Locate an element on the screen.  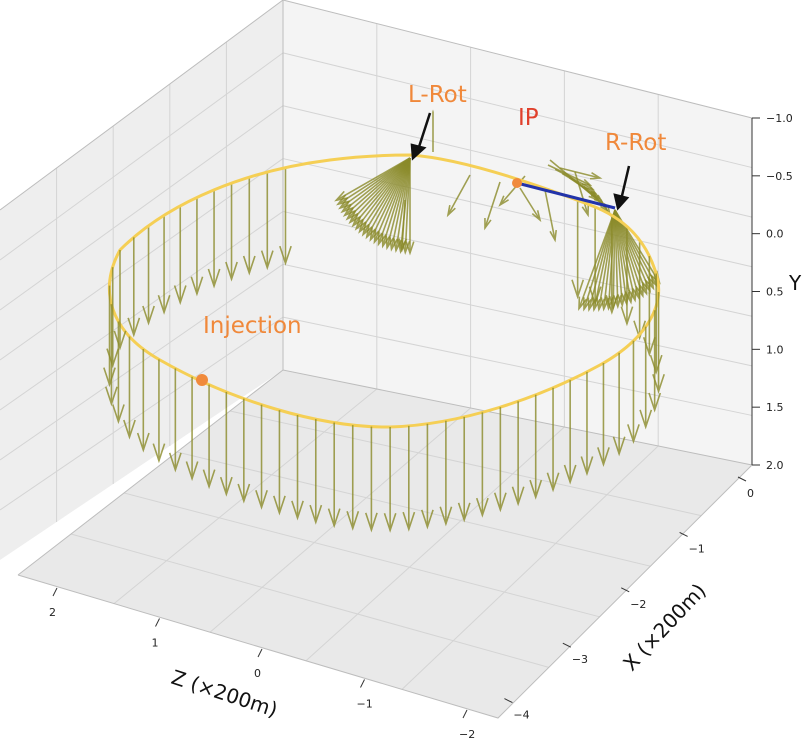
z-tick-group: 2 1 0 −1 −2 is located at coordinates (262, 664).